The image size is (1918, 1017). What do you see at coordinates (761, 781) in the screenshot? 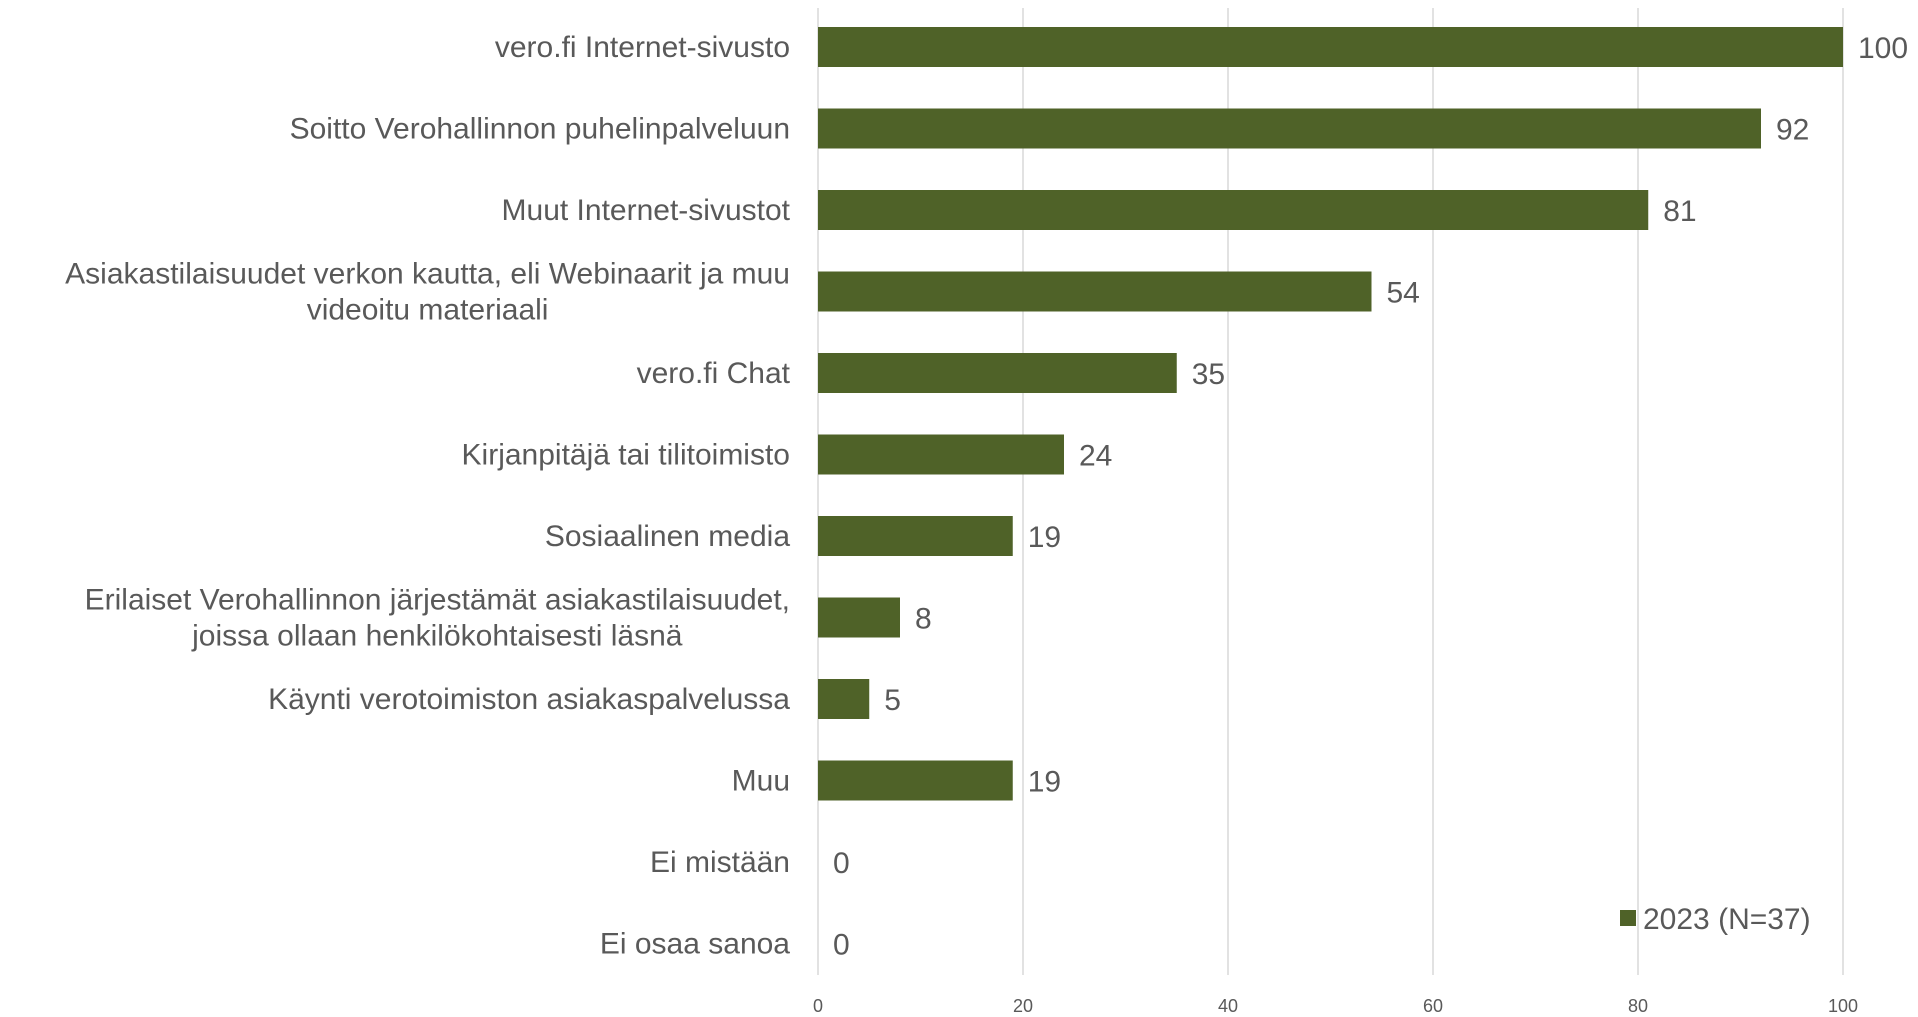
I see `category-label: Muu` at bounding box center [761, 781].